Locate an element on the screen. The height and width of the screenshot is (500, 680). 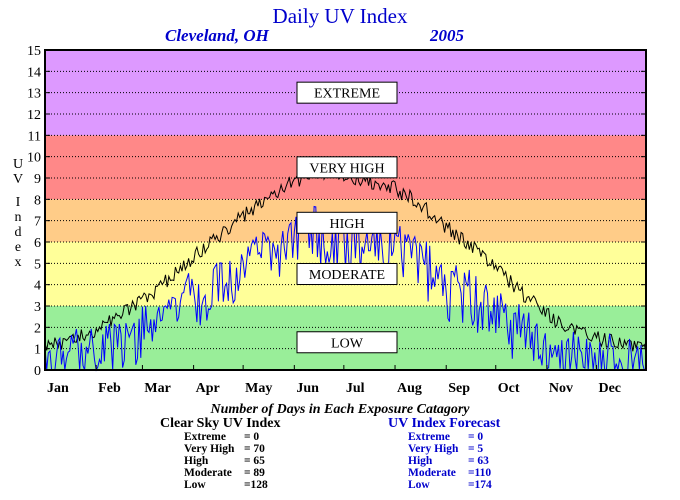
x-tick-label: Feb is located at coordinates (109, 388).